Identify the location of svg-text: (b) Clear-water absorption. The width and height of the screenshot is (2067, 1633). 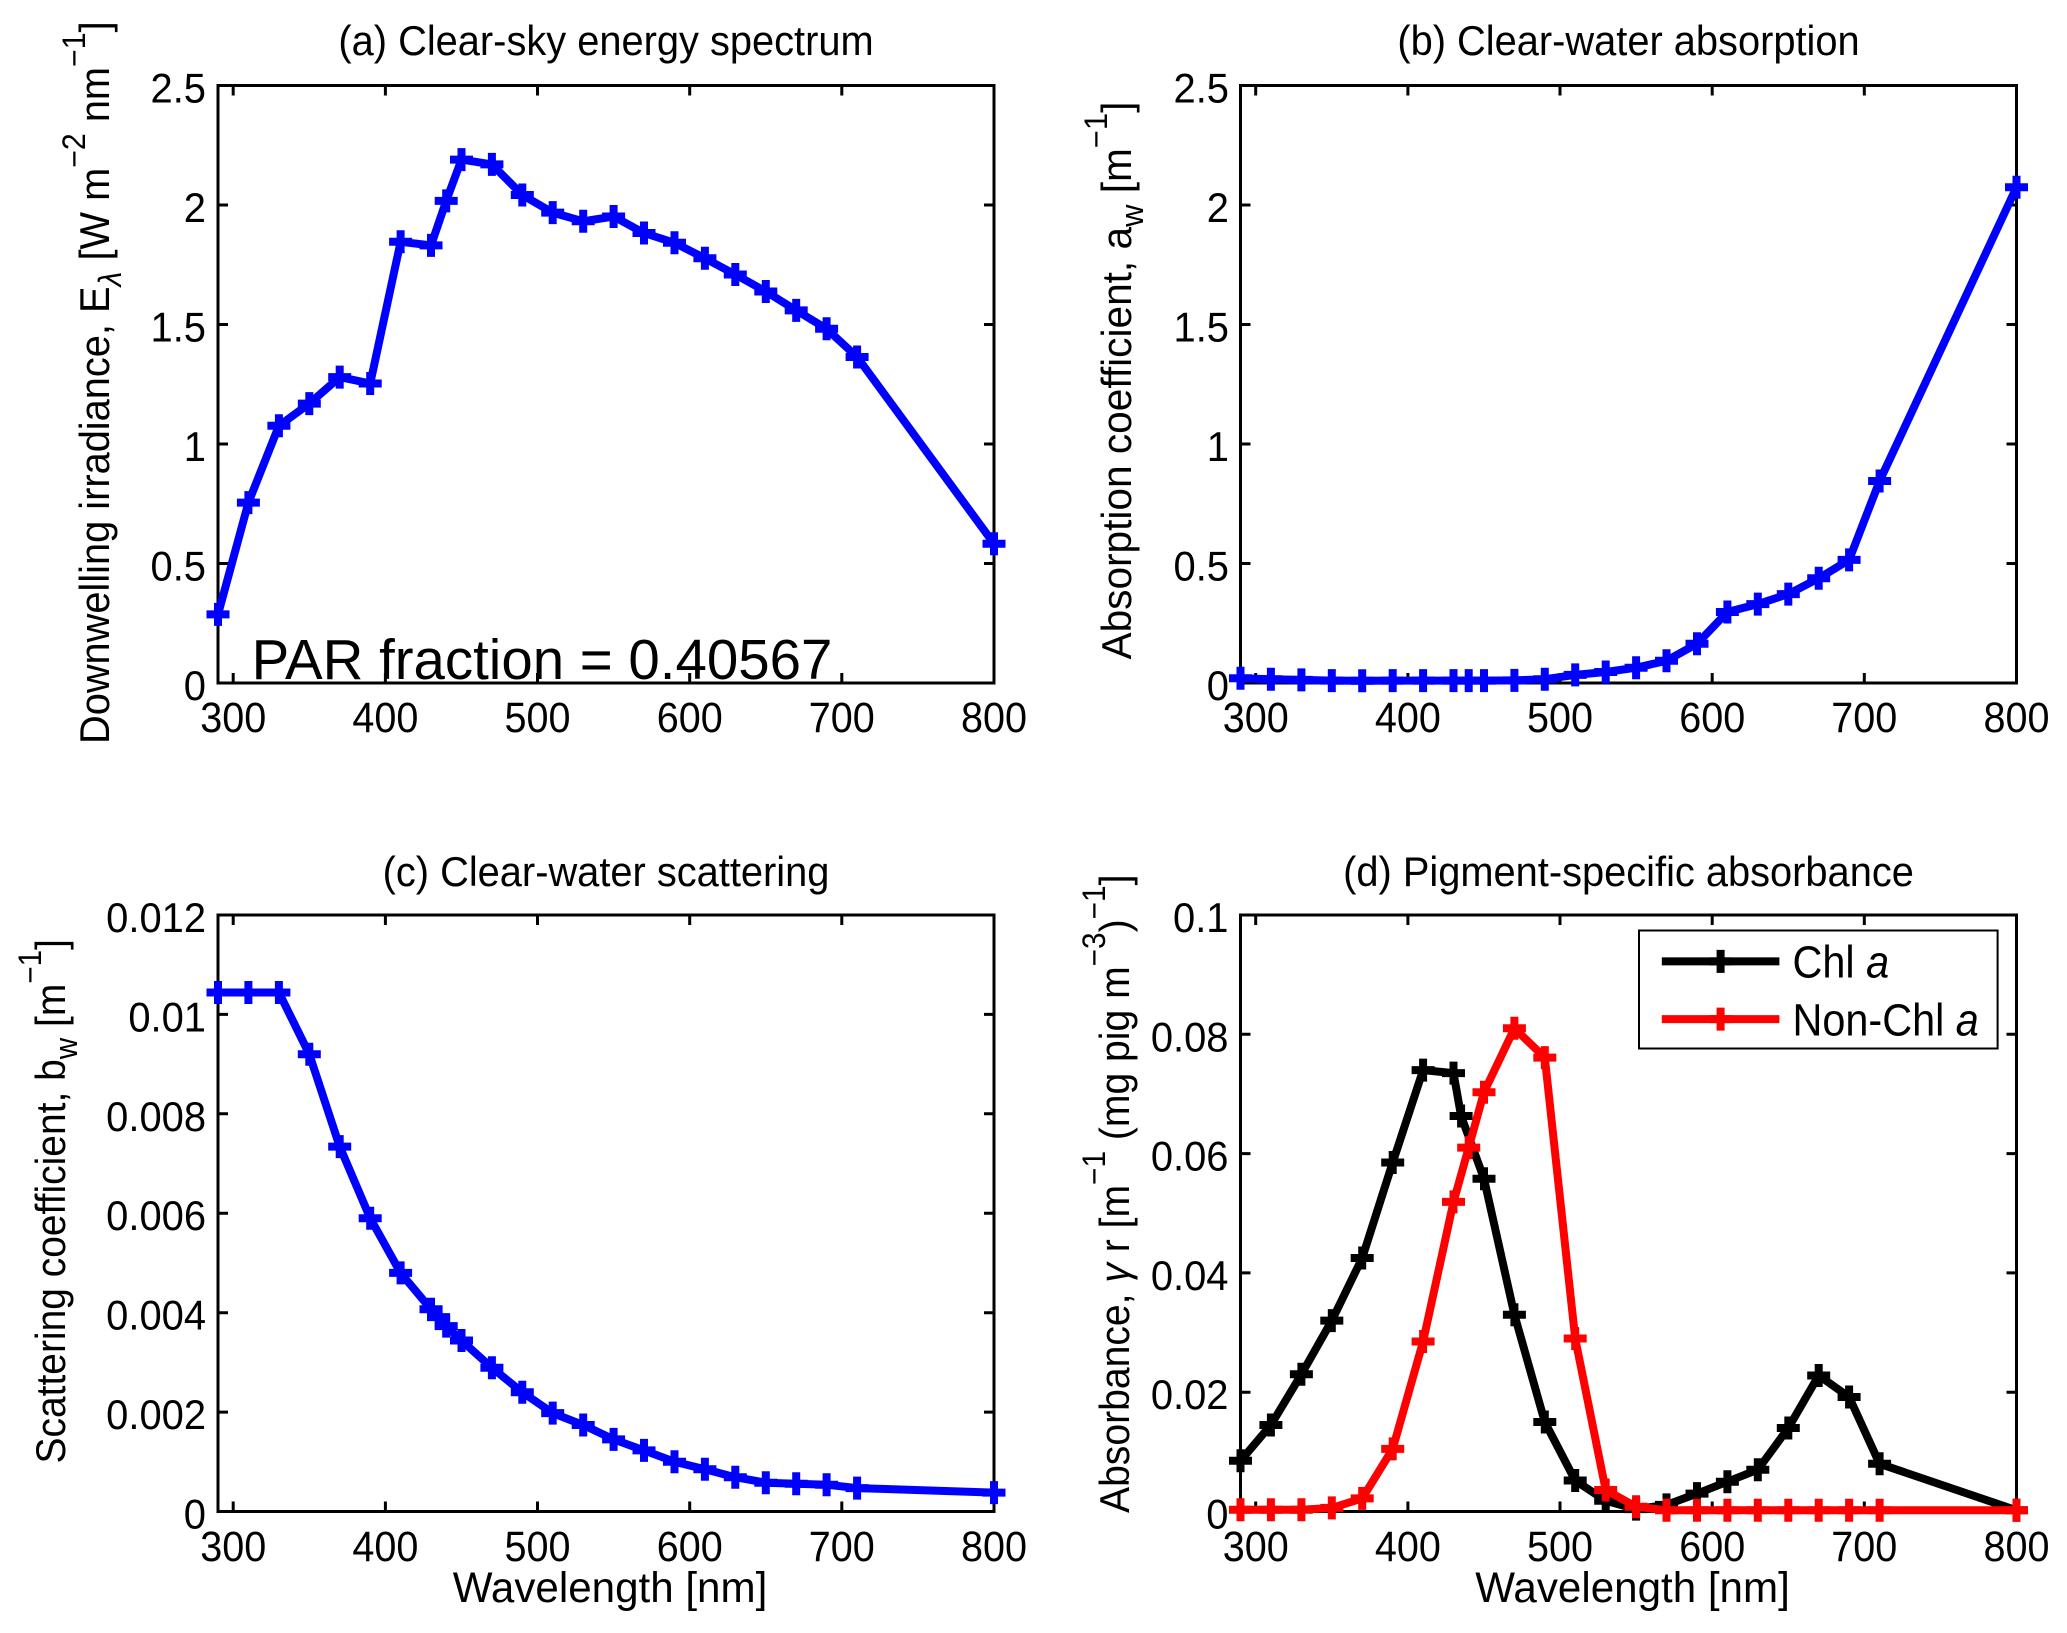
(1628, 40).